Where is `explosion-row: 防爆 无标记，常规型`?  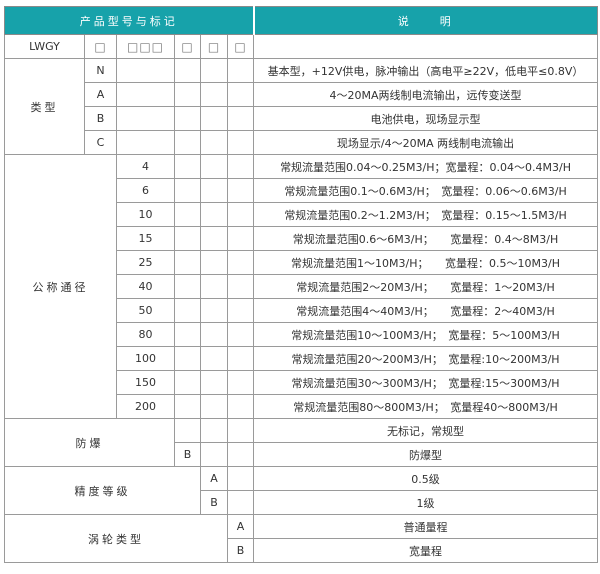
explosion-row: 防爆 无标记，常规型 is located at coordinates (301, 442).